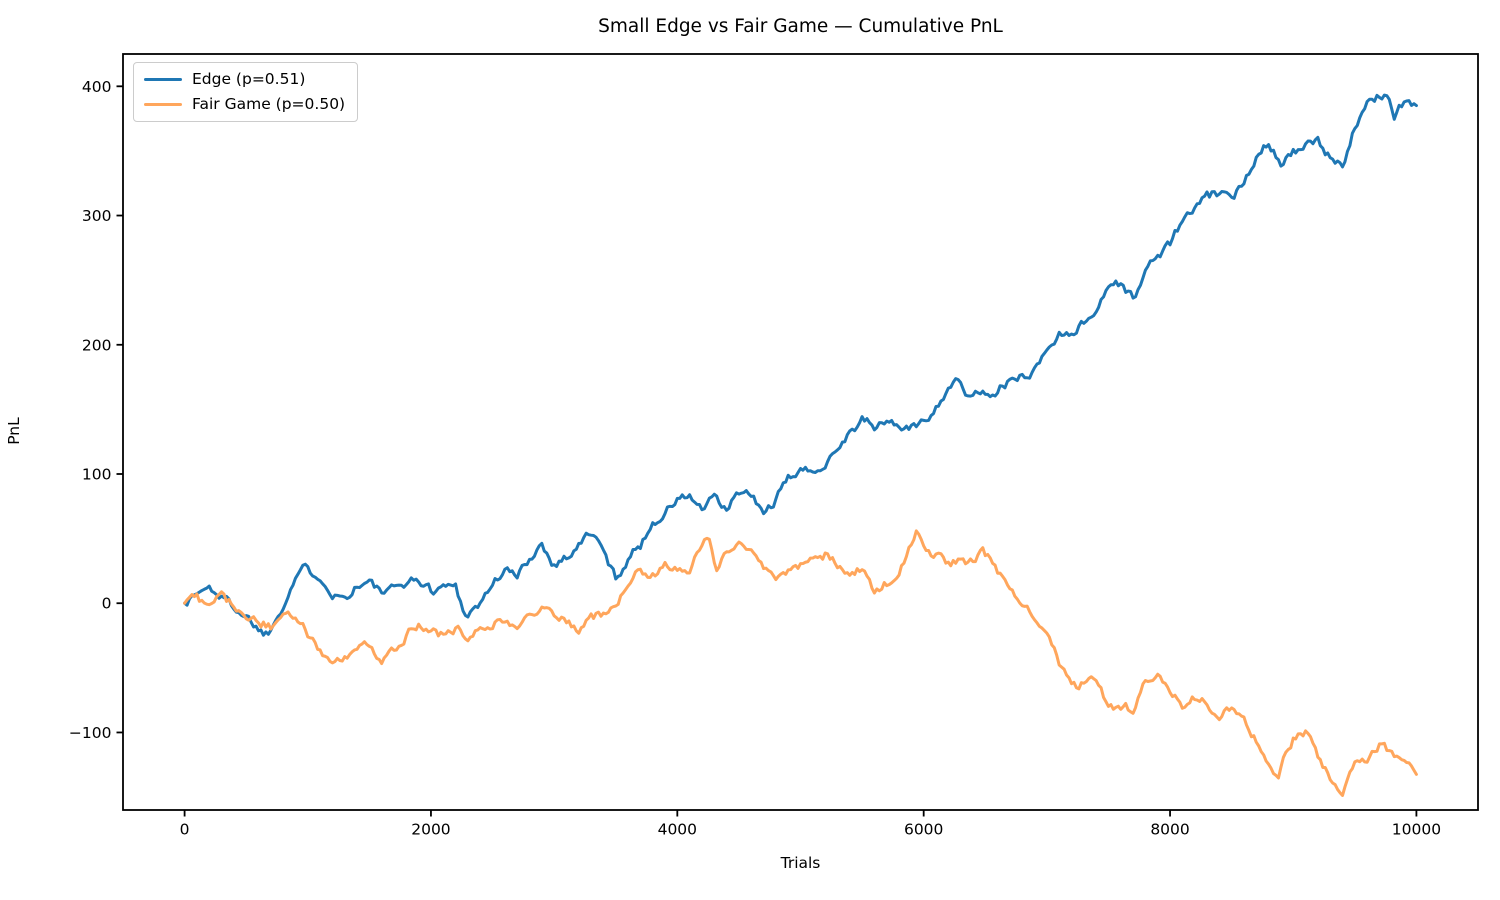 The image size is (1500, 900). I want to click on legend-label-fair-game: Fair Game (p=0.50), so click(269, 104).